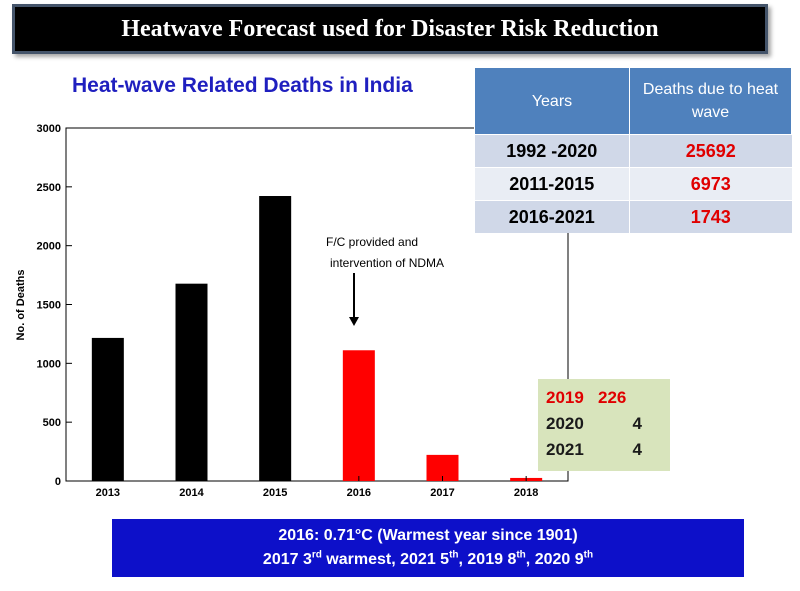  I want to click on y-tick-label: 0, so click(58, 482).